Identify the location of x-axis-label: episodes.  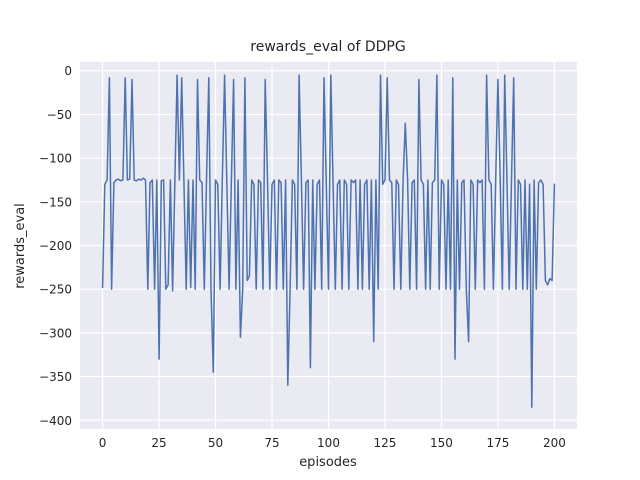
(328, 462).